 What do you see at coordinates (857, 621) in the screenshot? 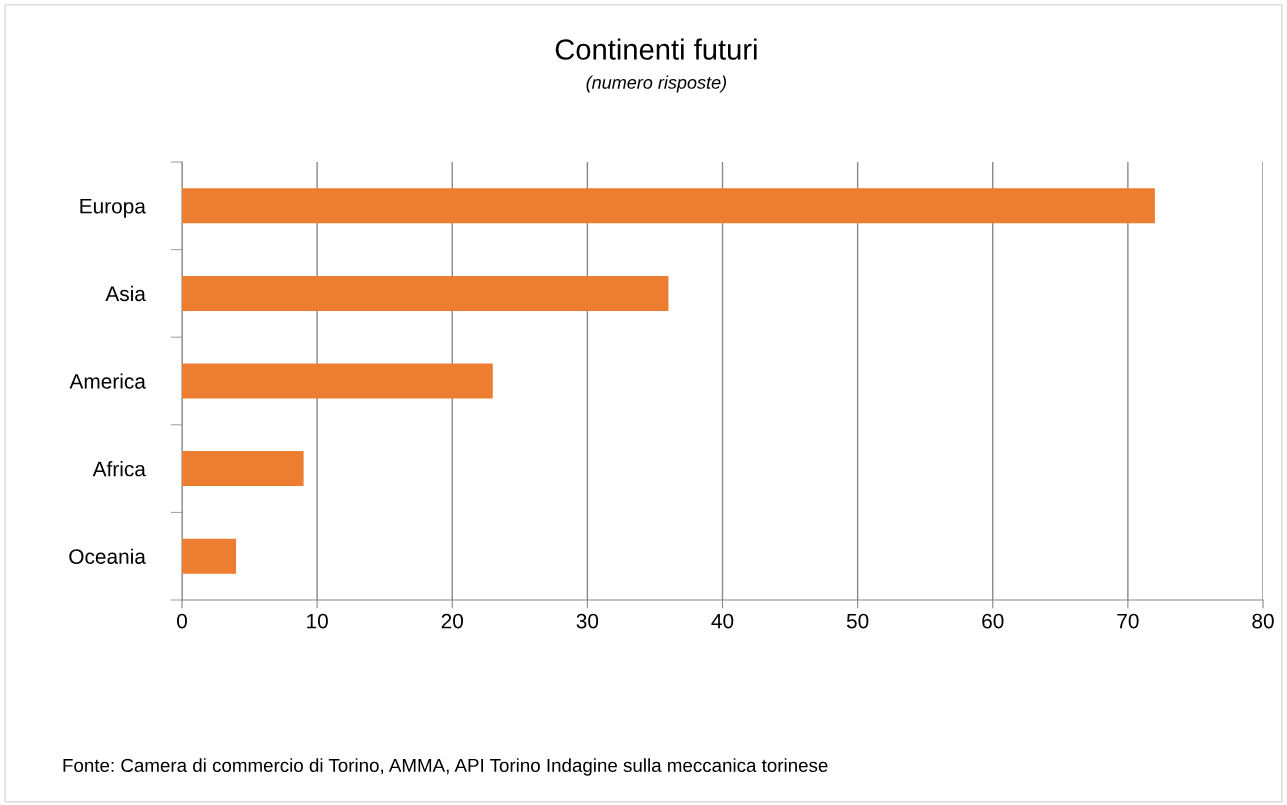
I see `x-tick-label: 50` at bounding box center [857, 621].